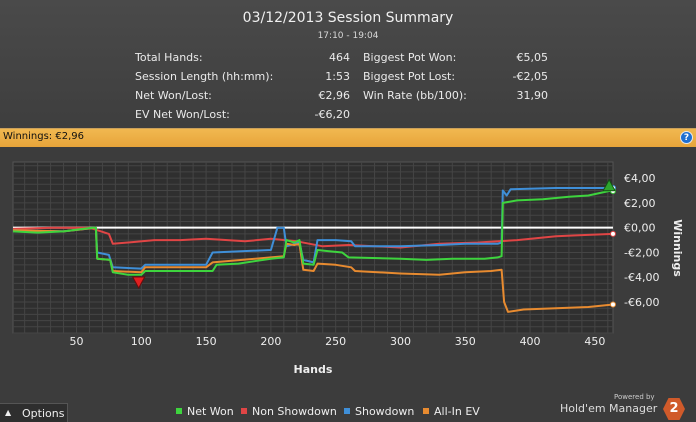  I want to click on session-title: 03/12/2013 Session Summary, so click(348, 18).